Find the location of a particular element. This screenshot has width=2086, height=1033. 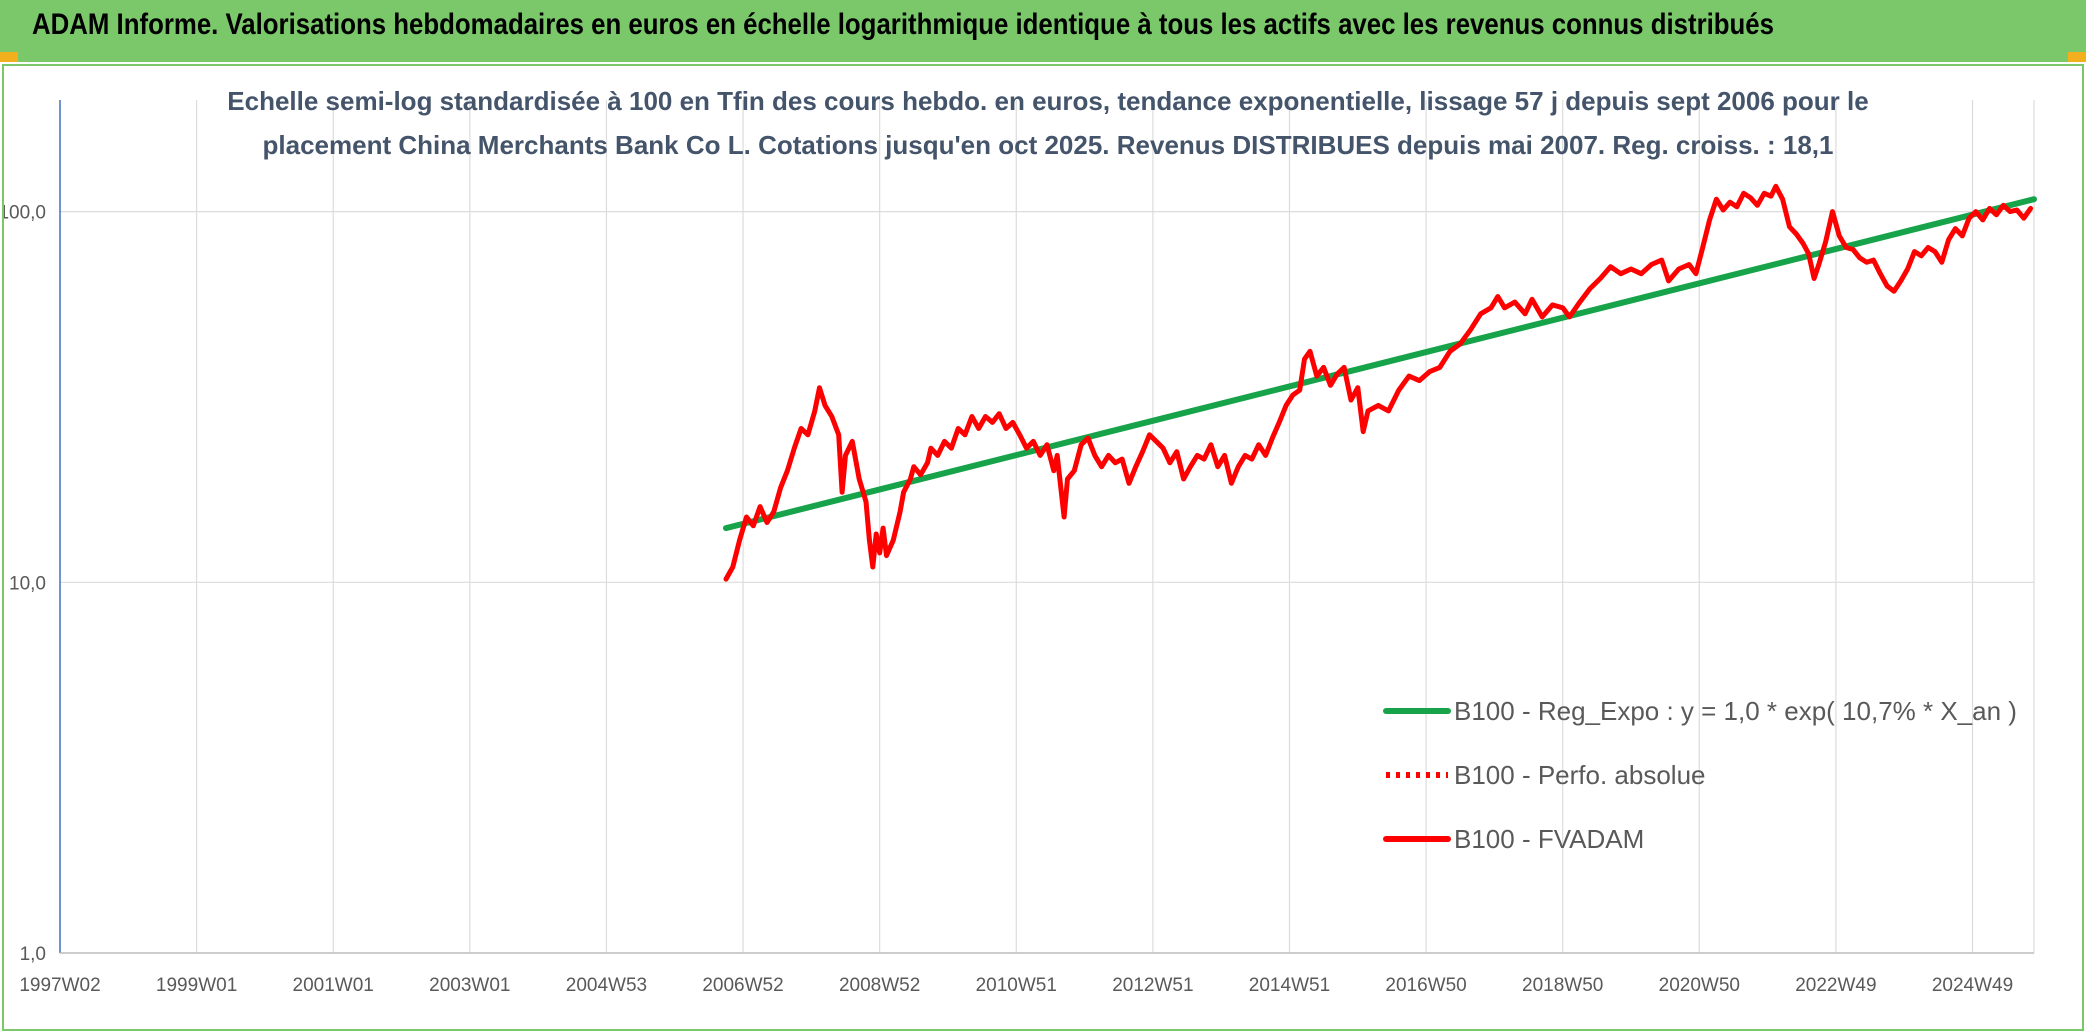

x-tick-label: 2003W01 is located at coordinates (469, 985).